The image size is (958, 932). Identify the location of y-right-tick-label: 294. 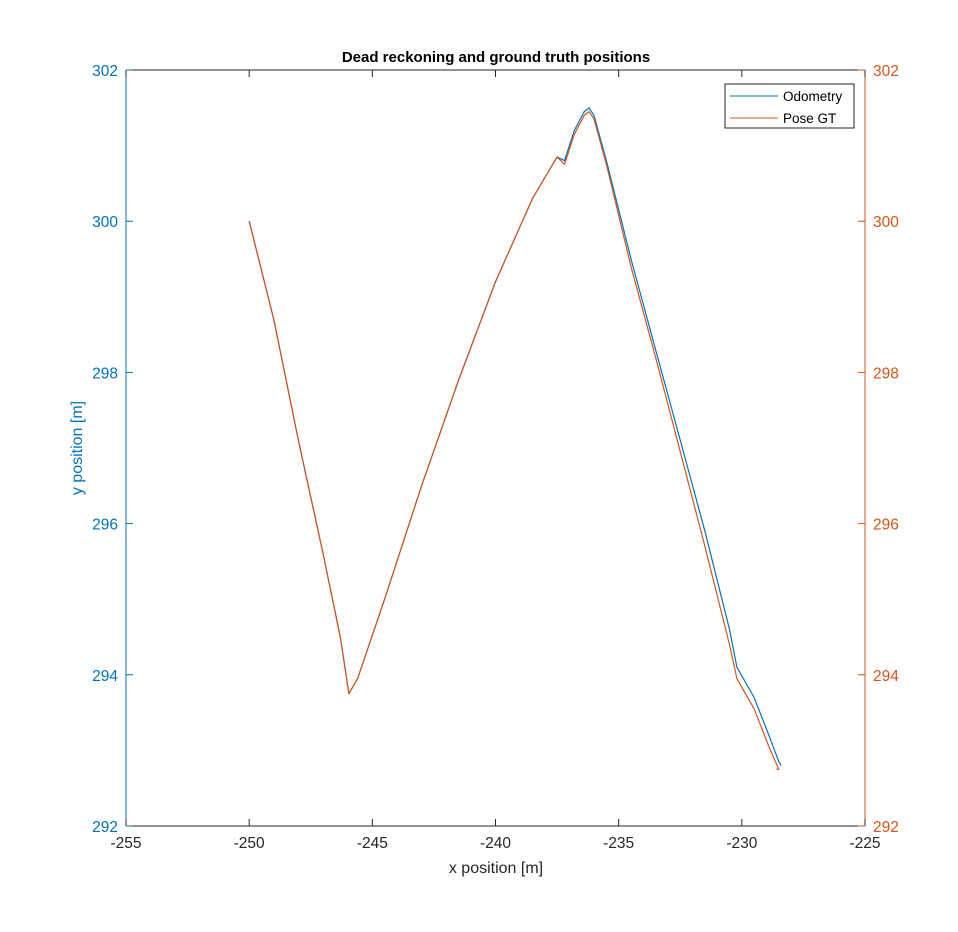
(886, 676).